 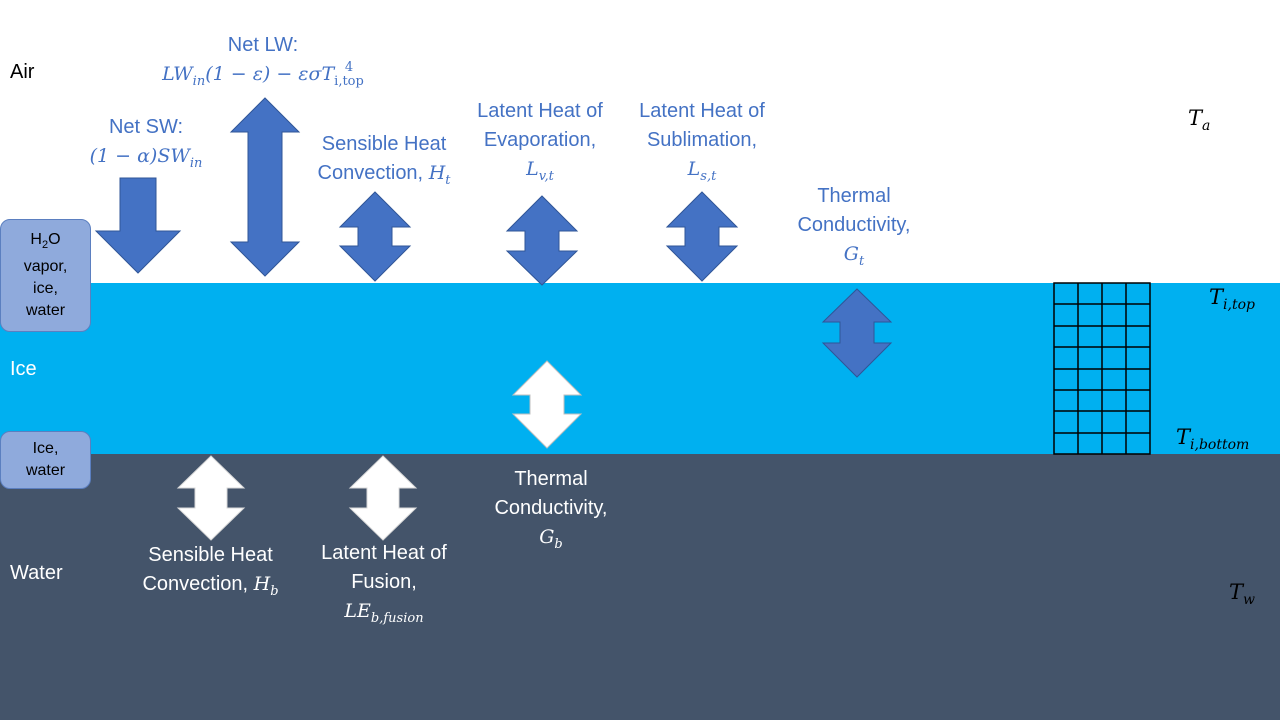 What do you see at coordinates (1102, 368) in the screenshot?
I see `ice-grid` at bounding box center [1102, 368].